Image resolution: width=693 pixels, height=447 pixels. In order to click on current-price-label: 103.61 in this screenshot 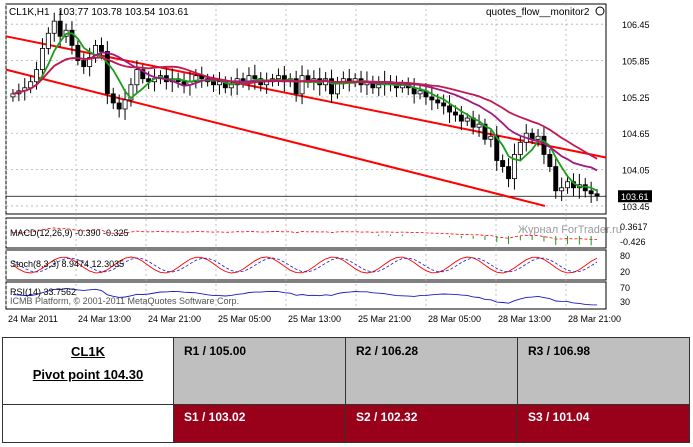, I will do `click(635, 197)`.